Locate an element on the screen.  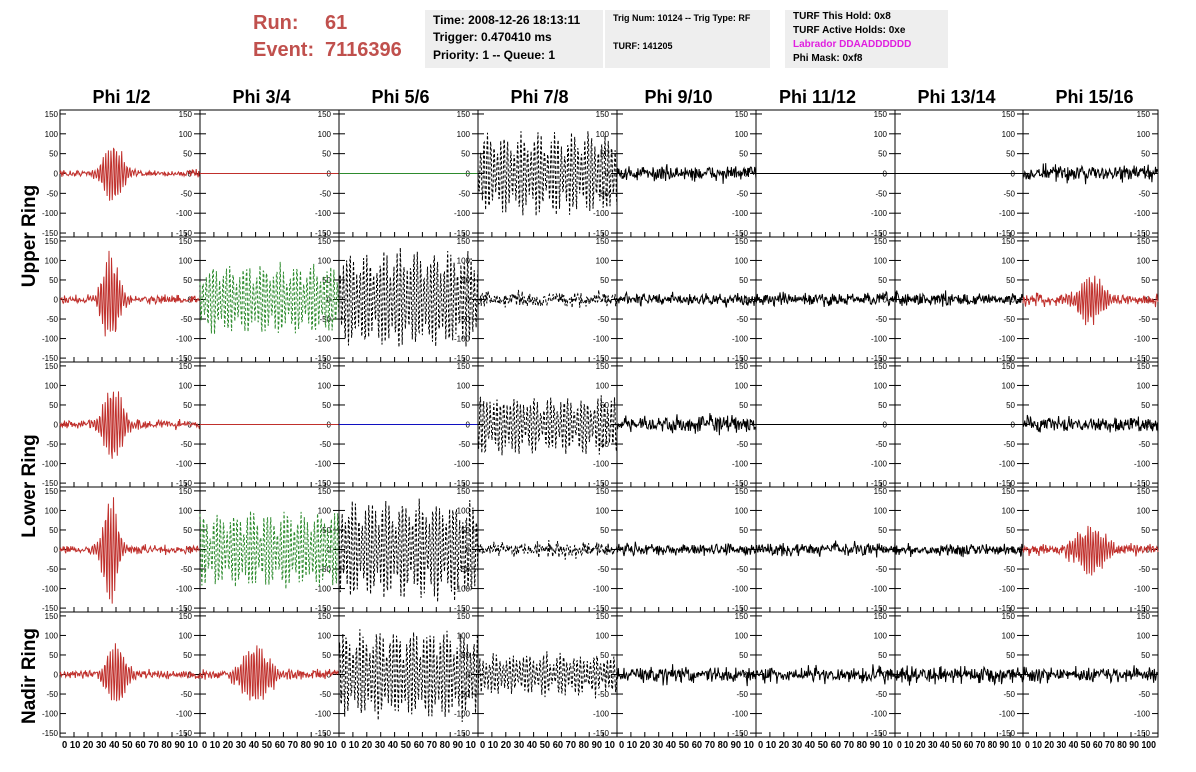
turf-text: TURF: 141205 is located at coordinates (643, 46).